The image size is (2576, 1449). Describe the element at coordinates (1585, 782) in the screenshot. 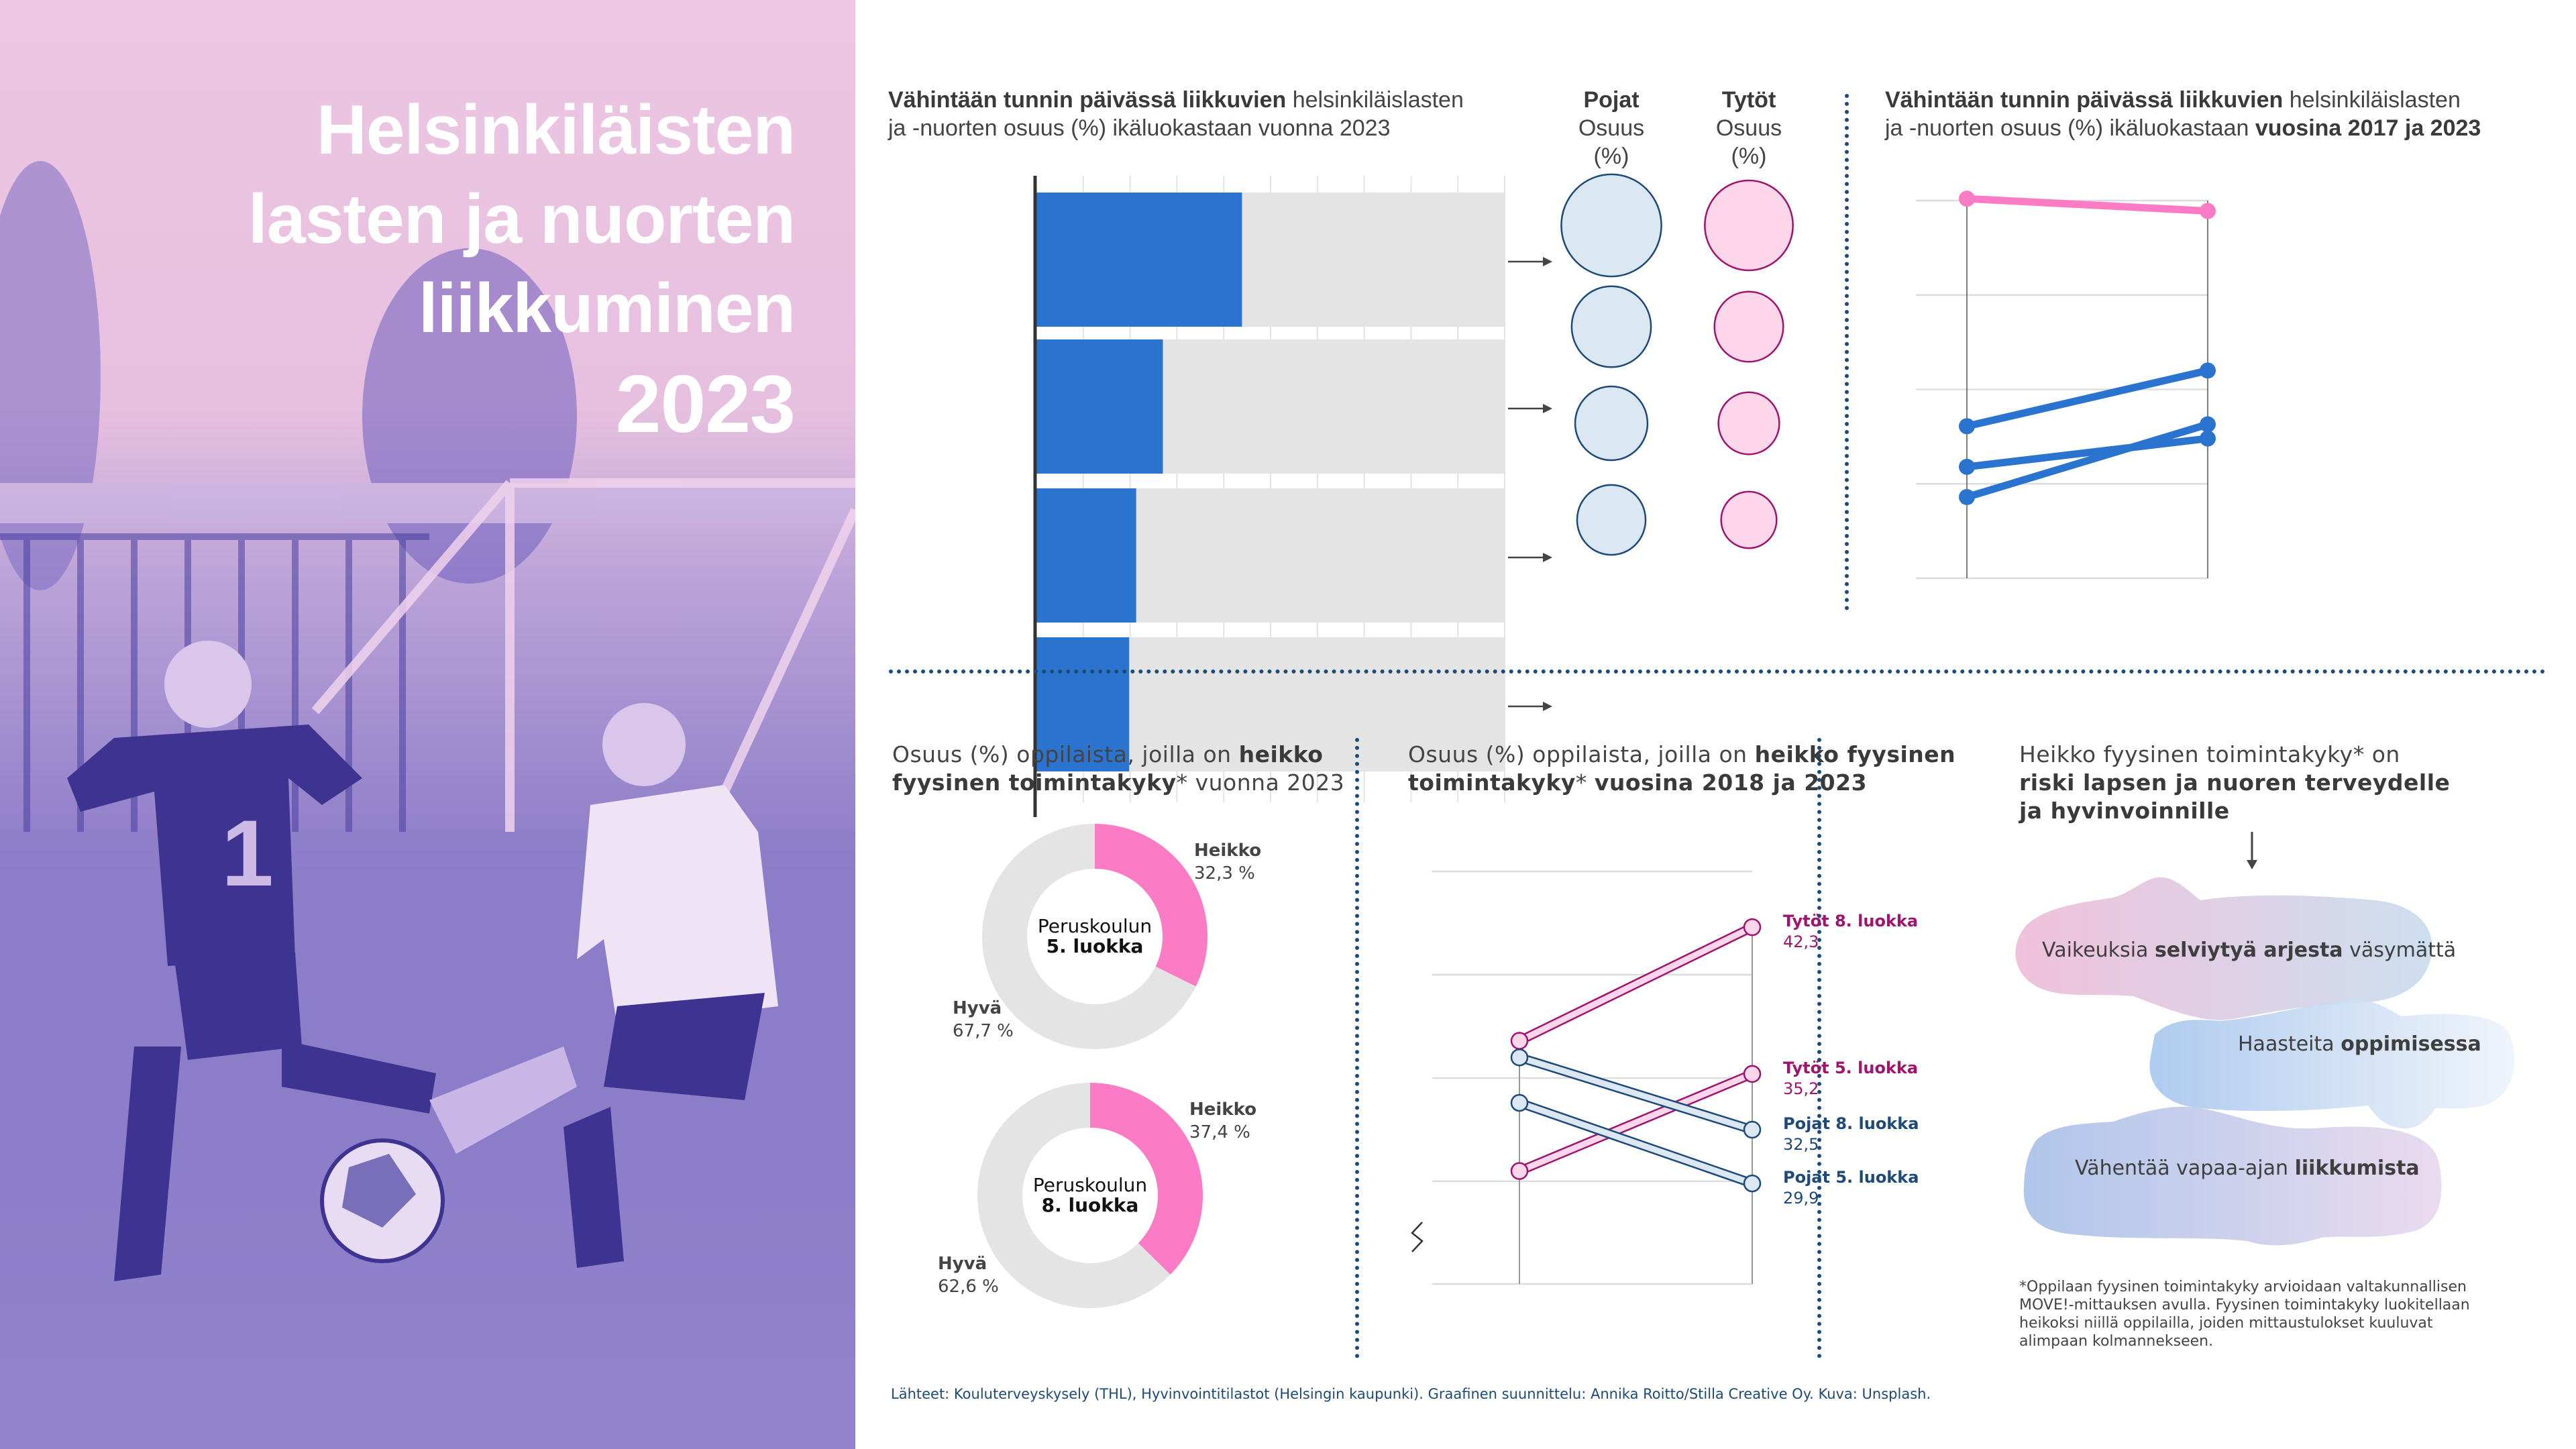

I see `fitness-title-plain2: *` at that location.